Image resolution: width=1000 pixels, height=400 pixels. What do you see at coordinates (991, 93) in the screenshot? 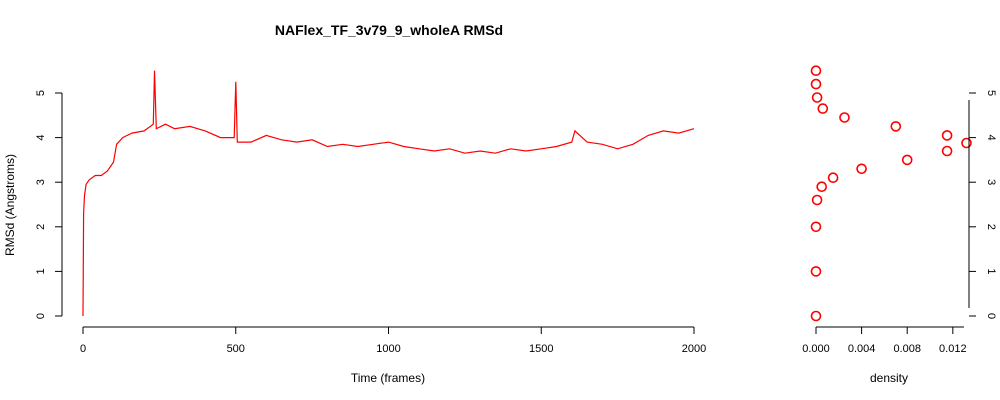
I see `density-y-tick-label: 5` at bounding box center [991, 93].